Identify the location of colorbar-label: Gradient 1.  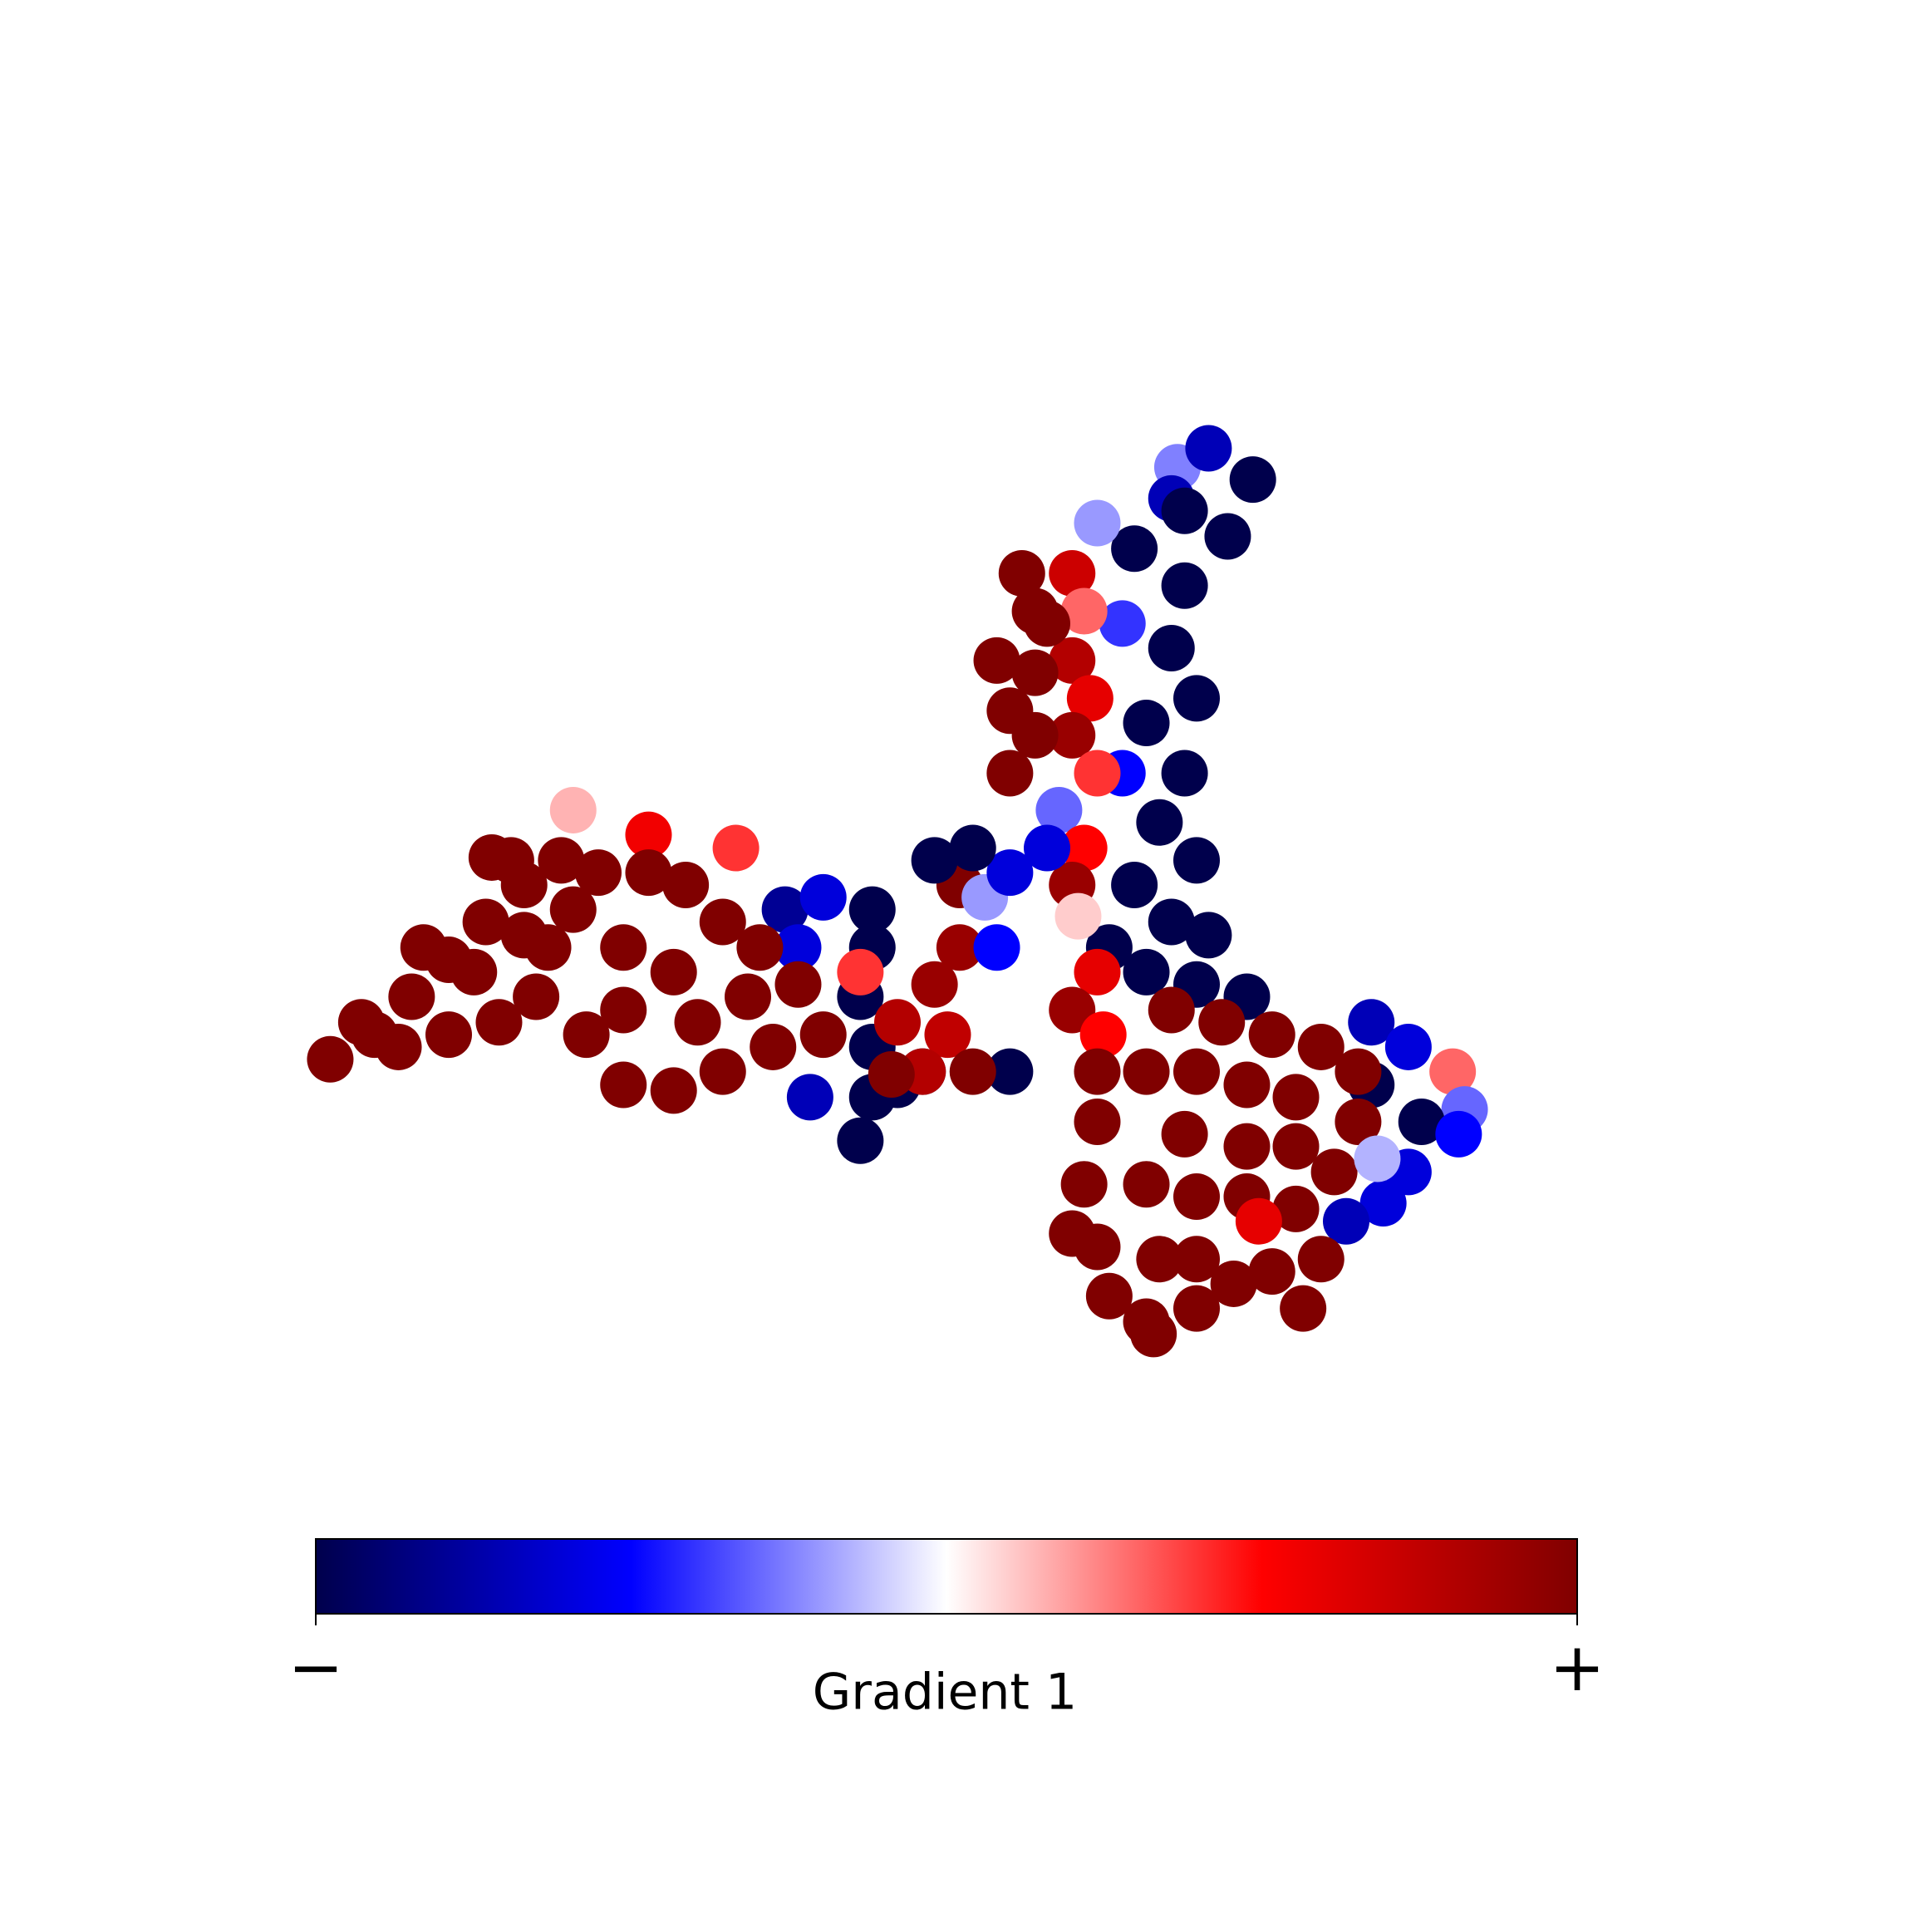
(945, 1693).